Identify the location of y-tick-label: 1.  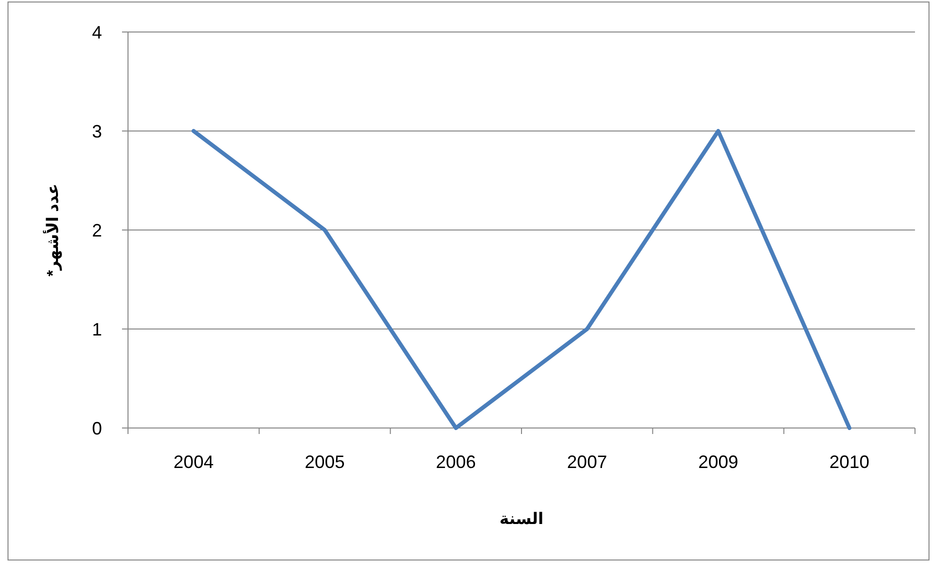
(97, 329).